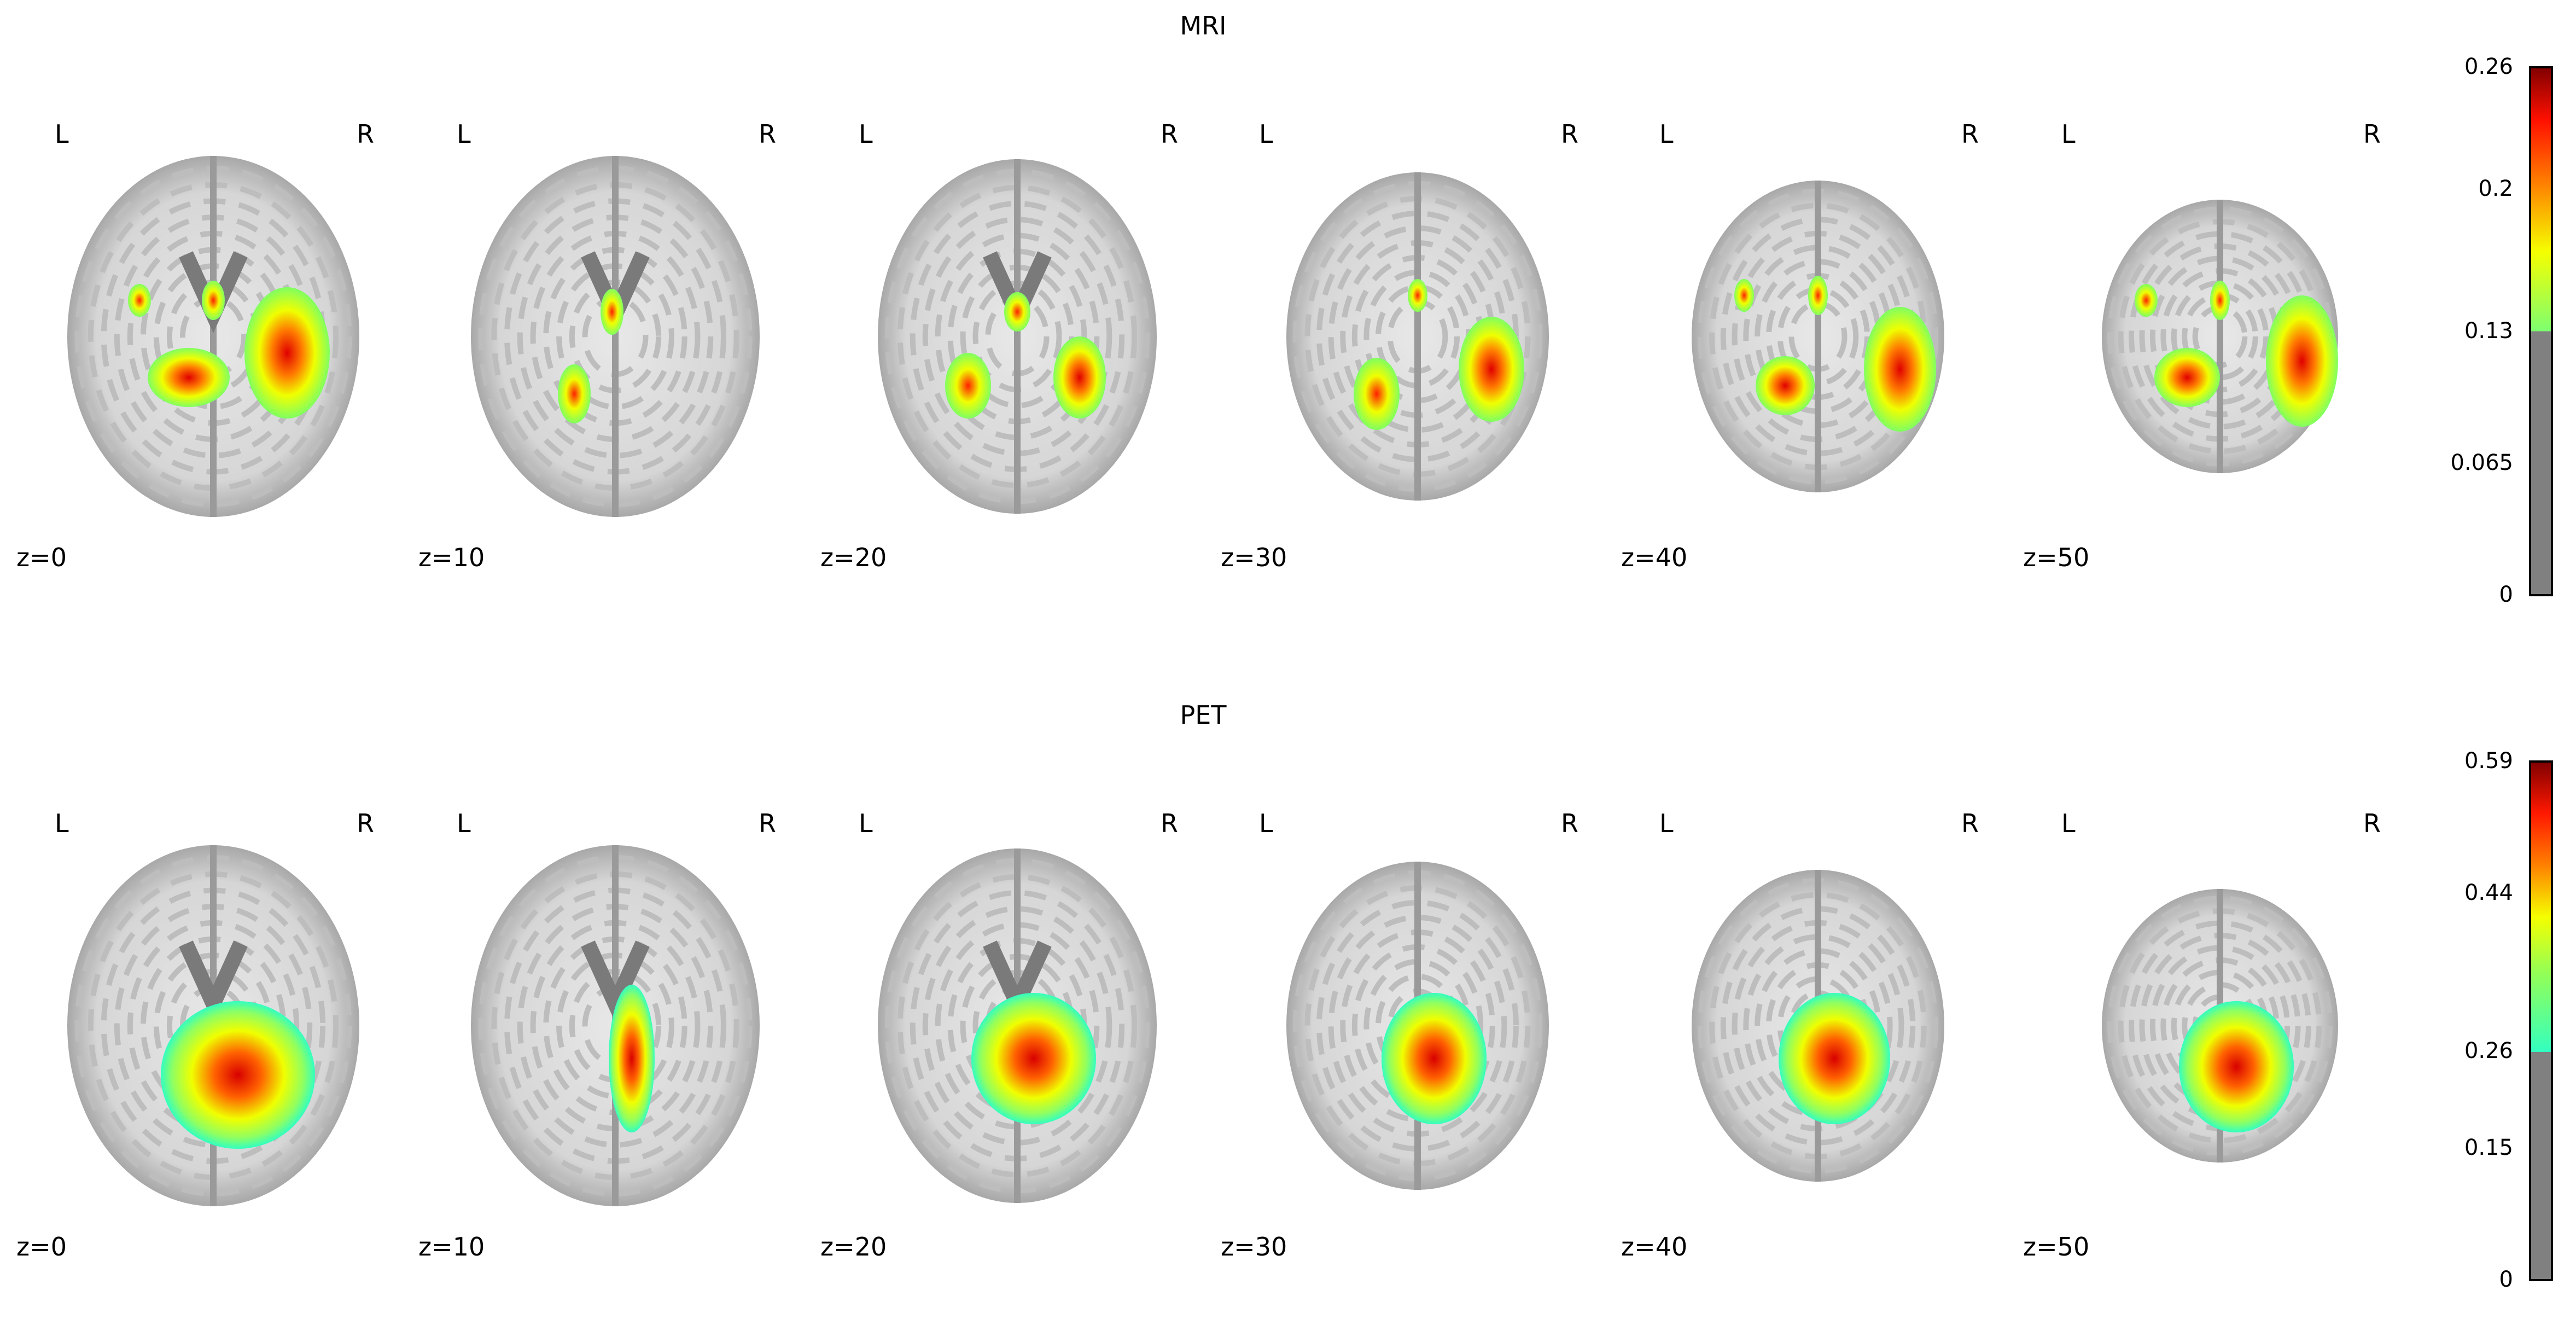 The width and height of the screenshot is (2576, 1331). Describe the element at coordinates (2495, 188) in the screenshot. I see `colorbar-tick-label: 0.2` at that location.